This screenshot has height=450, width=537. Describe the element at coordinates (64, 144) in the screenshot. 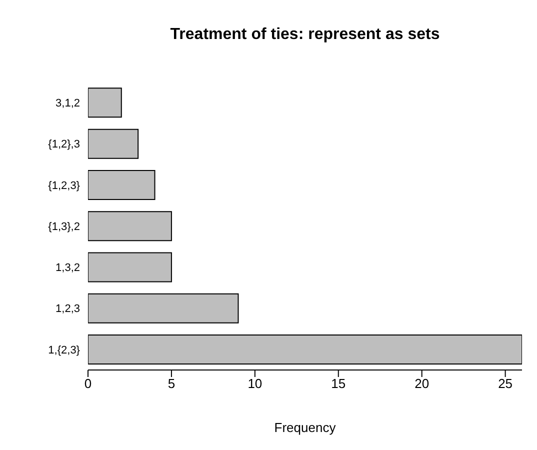

I see `y-tick-label: {1,2},3` at that location.